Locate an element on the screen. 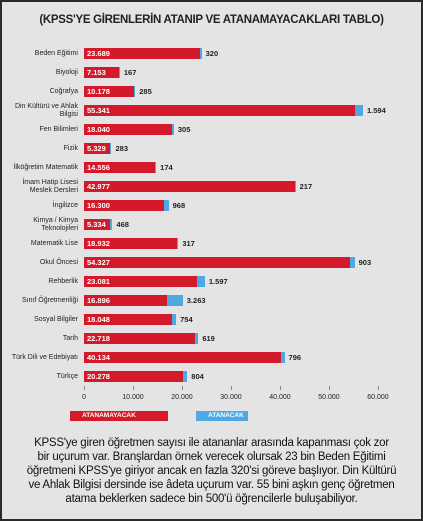 The image size is (423, 521). x-tick-label: 0 is located at coordinates (84, 397).